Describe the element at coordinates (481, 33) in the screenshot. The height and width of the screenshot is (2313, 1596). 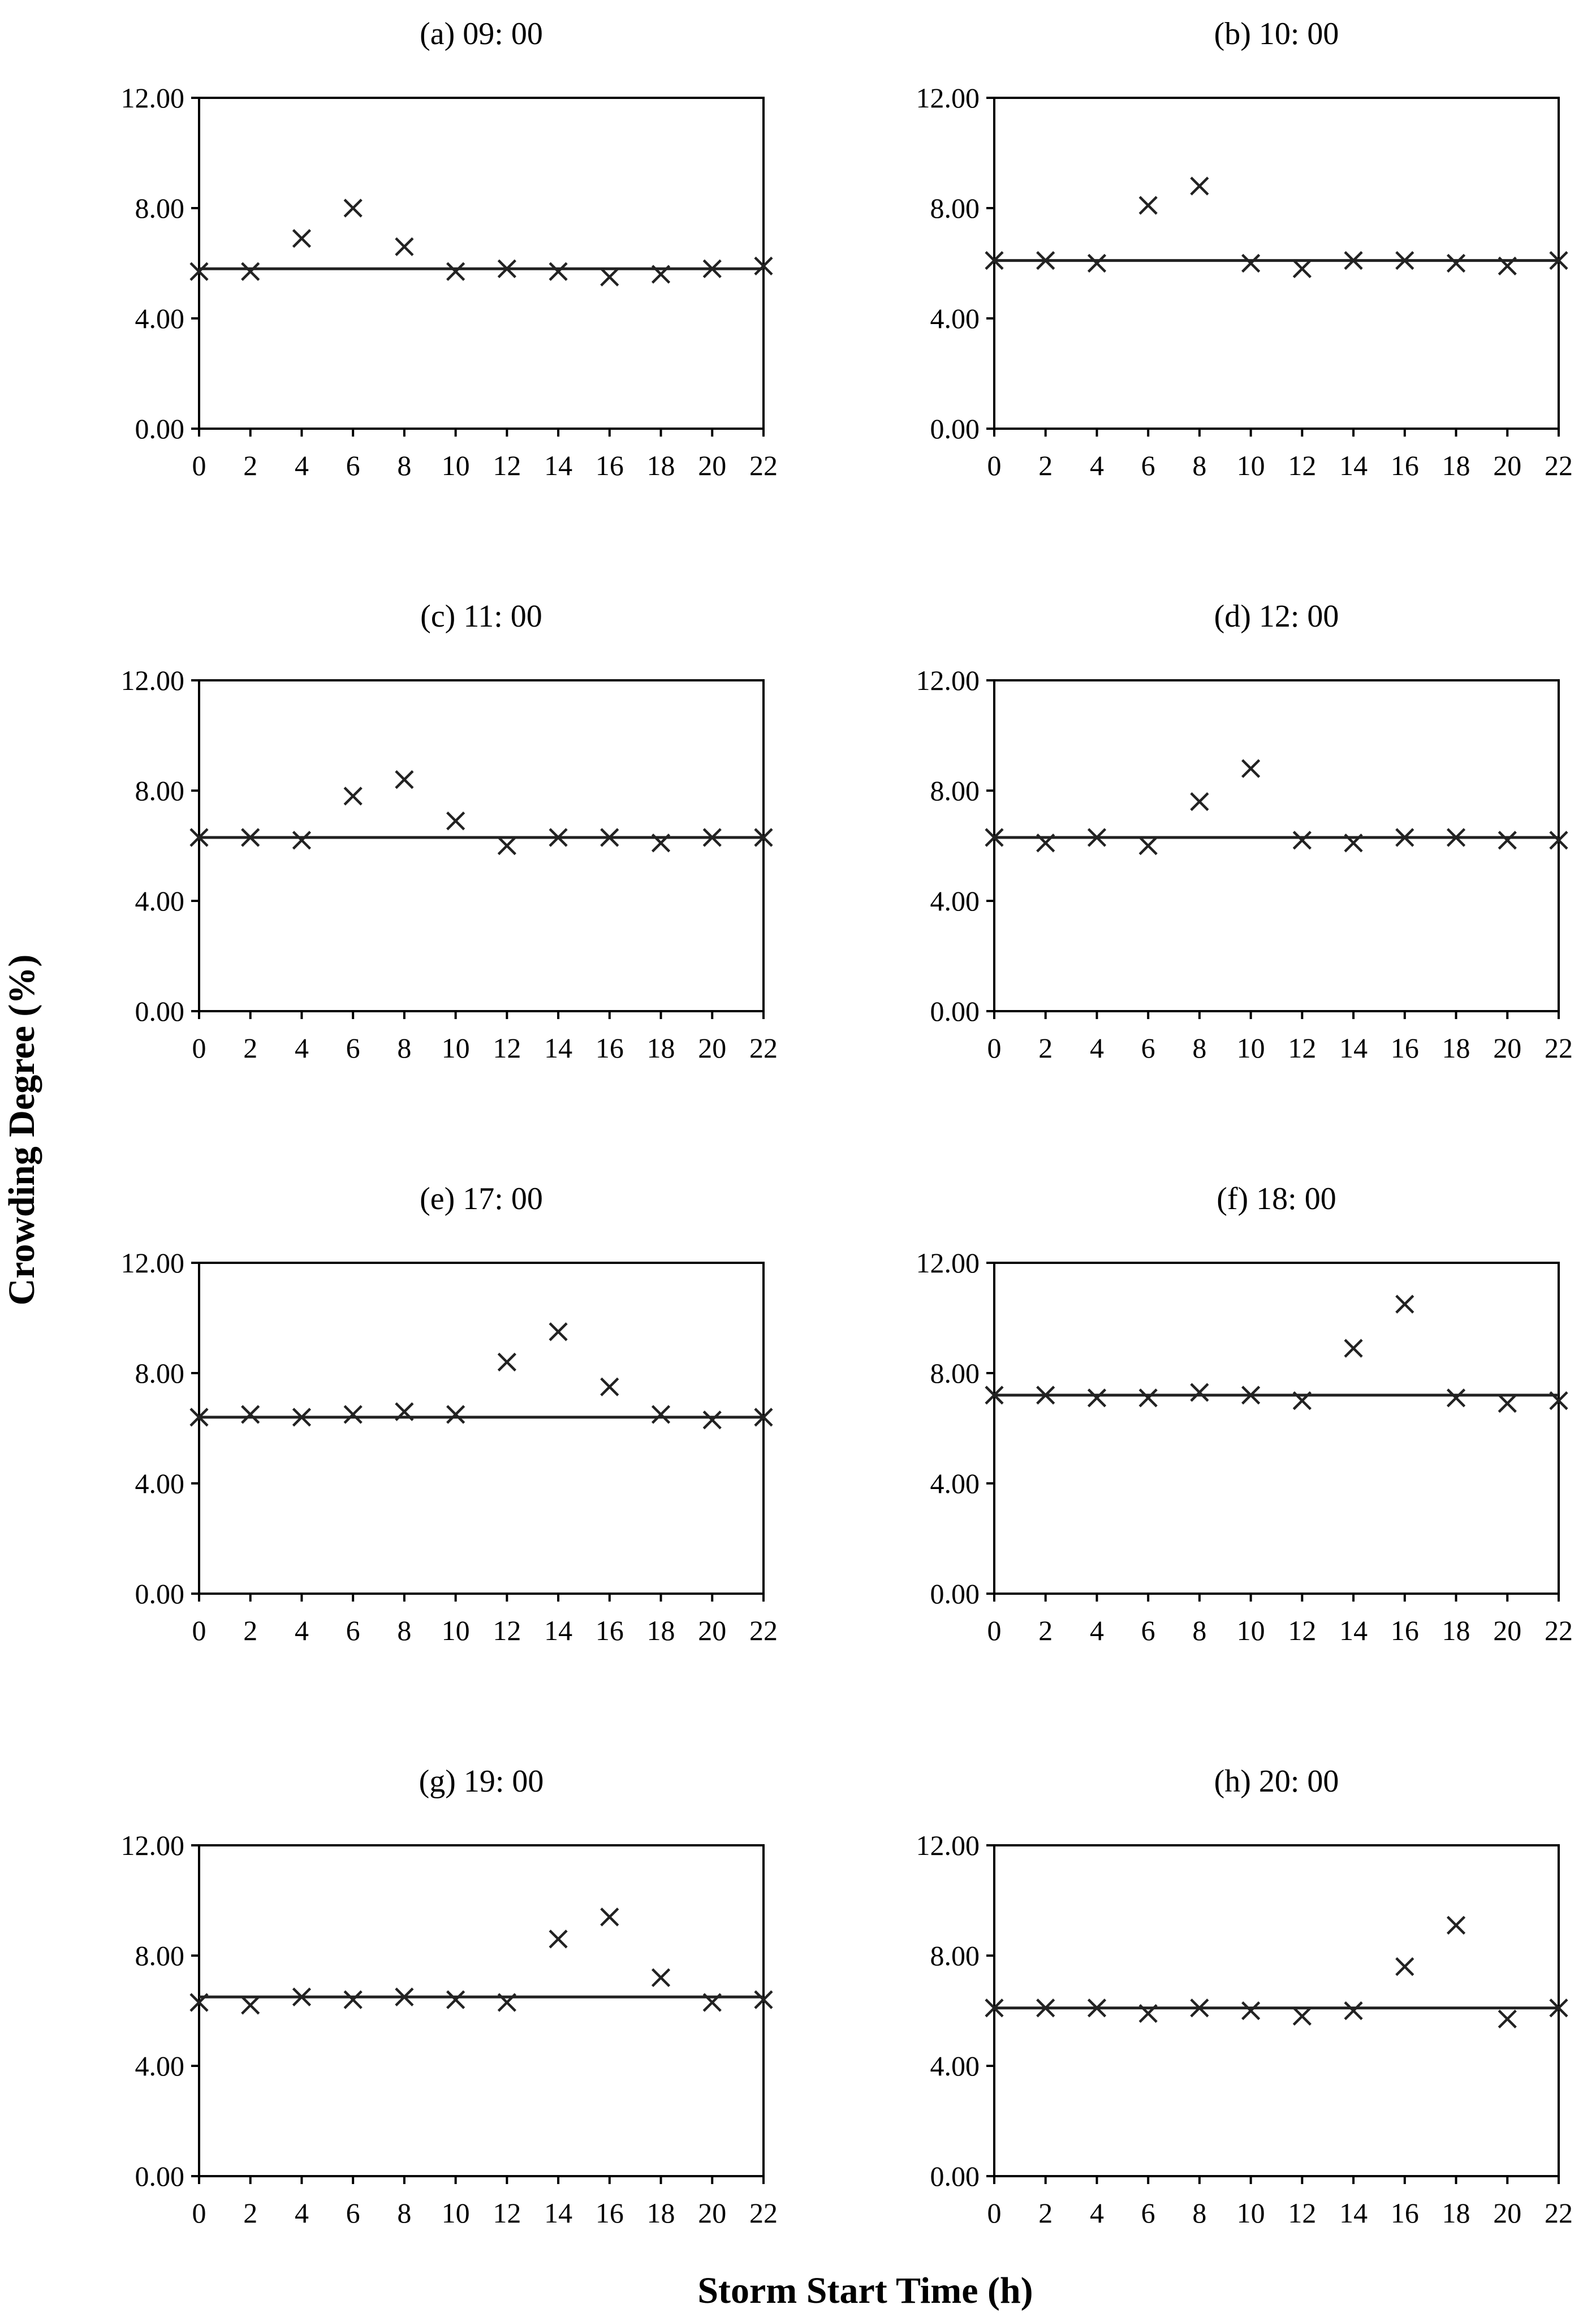
I see `panel-title: (a) 09: 00` at that location.